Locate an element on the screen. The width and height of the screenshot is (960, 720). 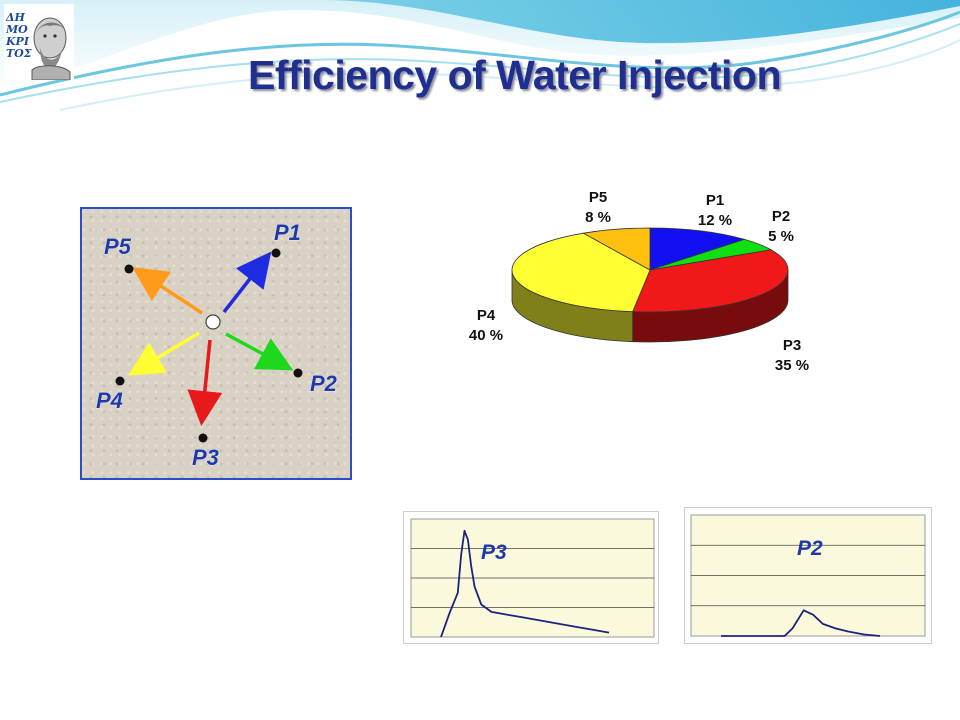
pie-value-p5: 8 % is located at coordinates (598, 217).